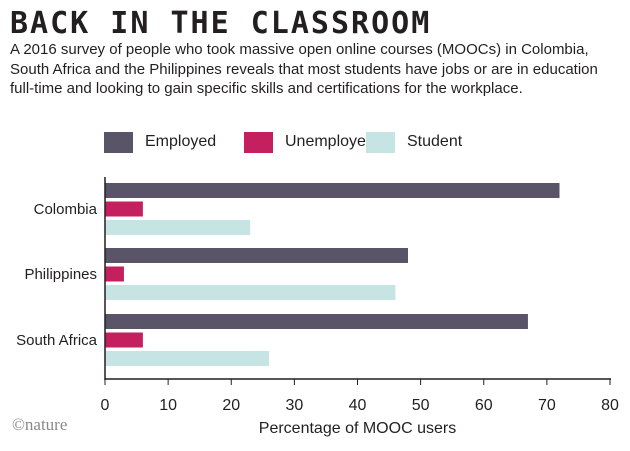 This screenshot has width=630, height=451. I want to click on x-axis-title: Percentage of MOOC users, so click(357, 428).